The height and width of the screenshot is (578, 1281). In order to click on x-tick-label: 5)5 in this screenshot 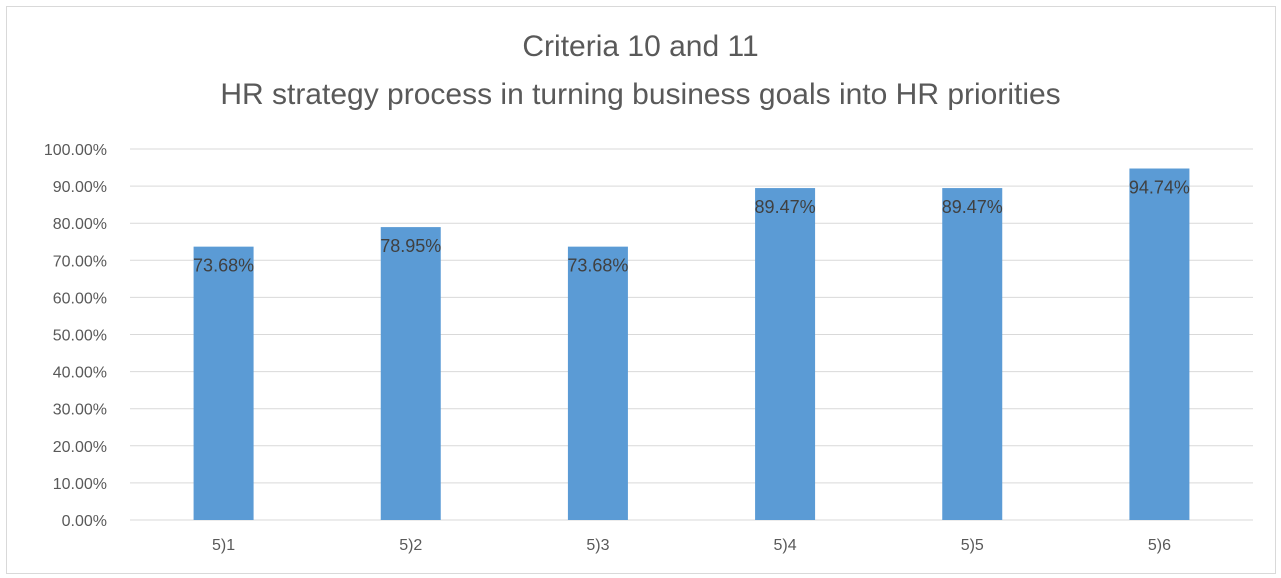, I will do `click(972, 545)`.